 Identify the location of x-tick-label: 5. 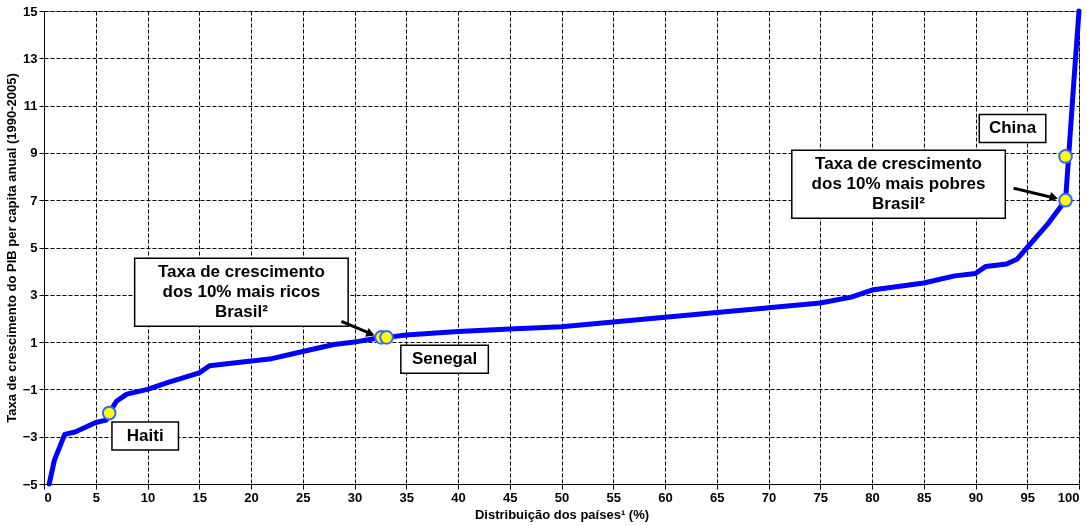
(96, 497).